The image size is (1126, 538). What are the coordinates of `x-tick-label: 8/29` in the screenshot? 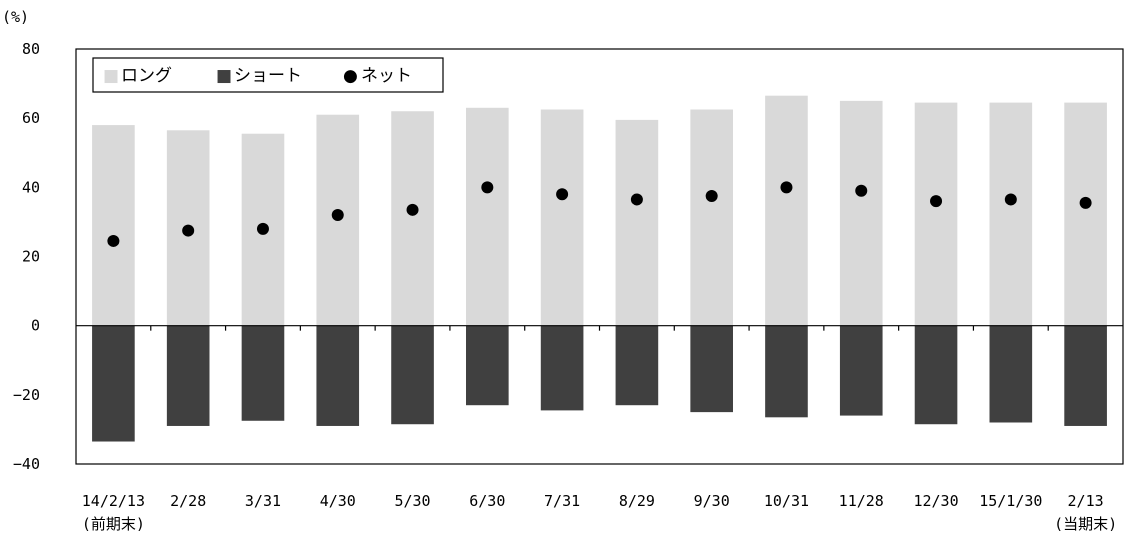 It's located at (637, 501).